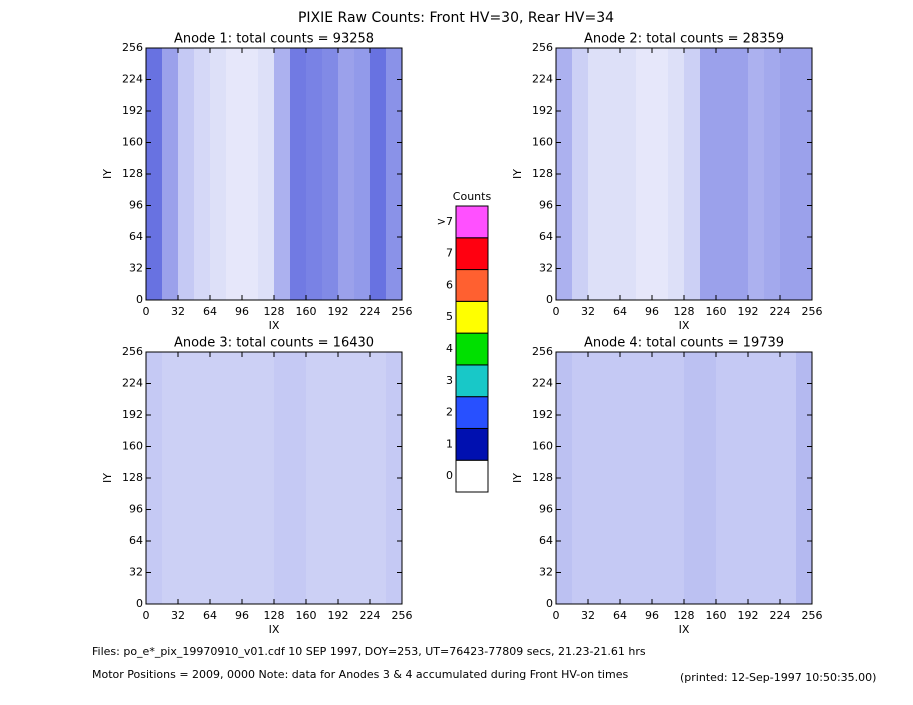  I want to click on colorbar-label: 6, so click(449, 284).